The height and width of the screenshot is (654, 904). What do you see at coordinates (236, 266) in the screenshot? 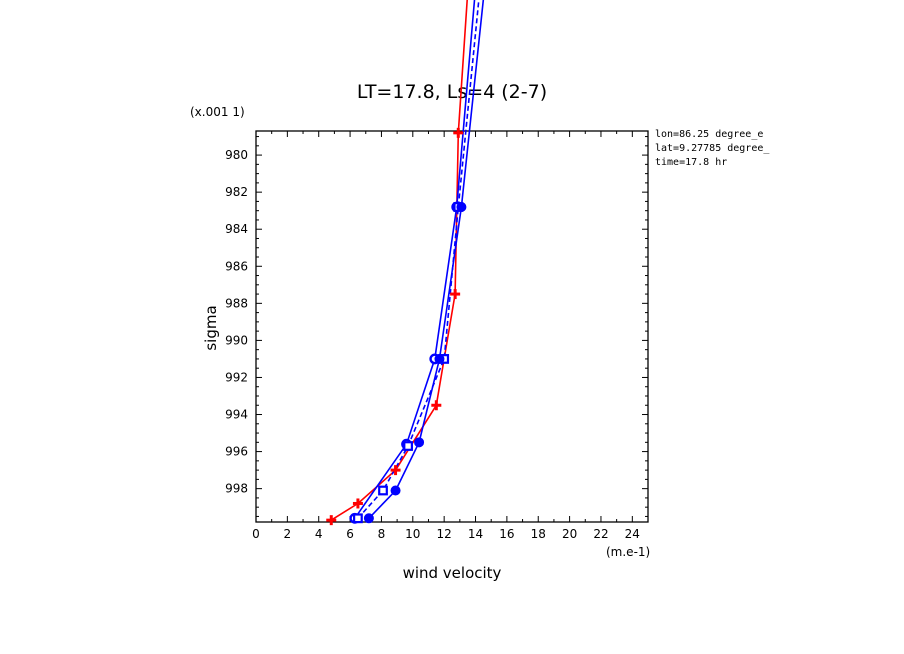
I see `y-tick-label: 986` at bounding box center [236, 266].